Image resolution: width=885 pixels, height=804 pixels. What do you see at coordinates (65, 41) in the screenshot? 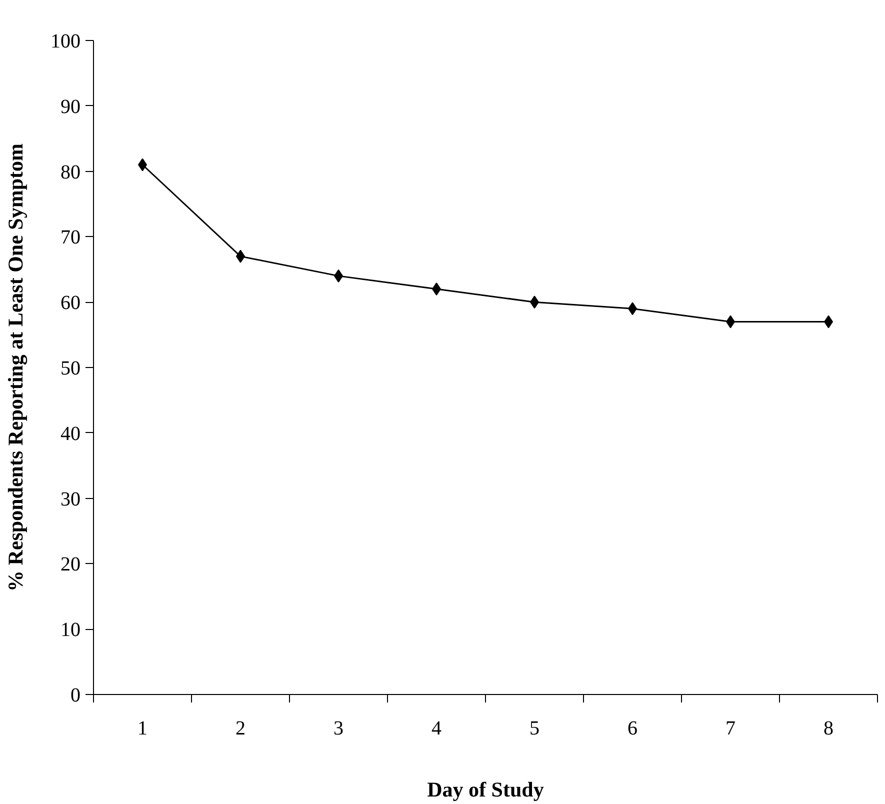
I see `y-tick-label: 100` at bounding box center [65, 41].